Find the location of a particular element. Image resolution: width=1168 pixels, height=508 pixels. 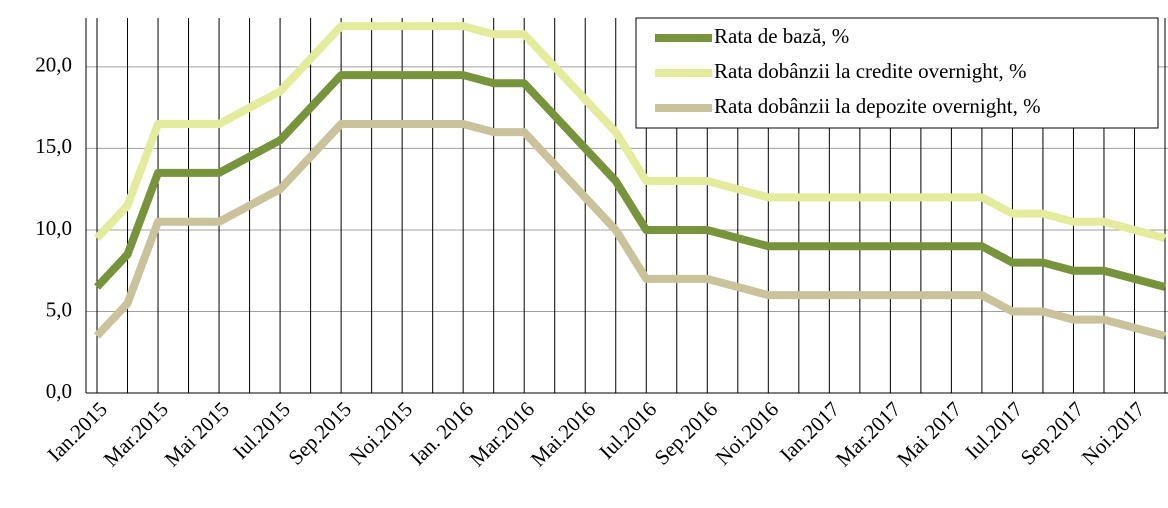

x-tick-label: Mai 2015 is located at coordinates (197, 434).